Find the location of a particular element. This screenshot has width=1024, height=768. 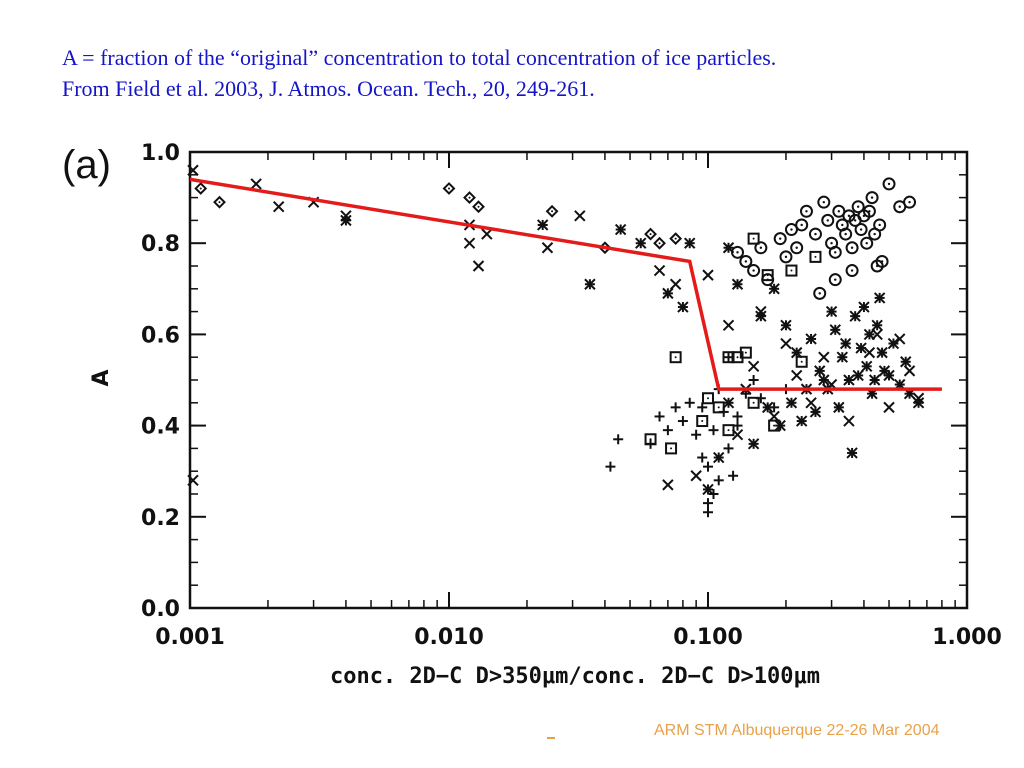

panel-label: (a) is located at coordinates (86, 165).